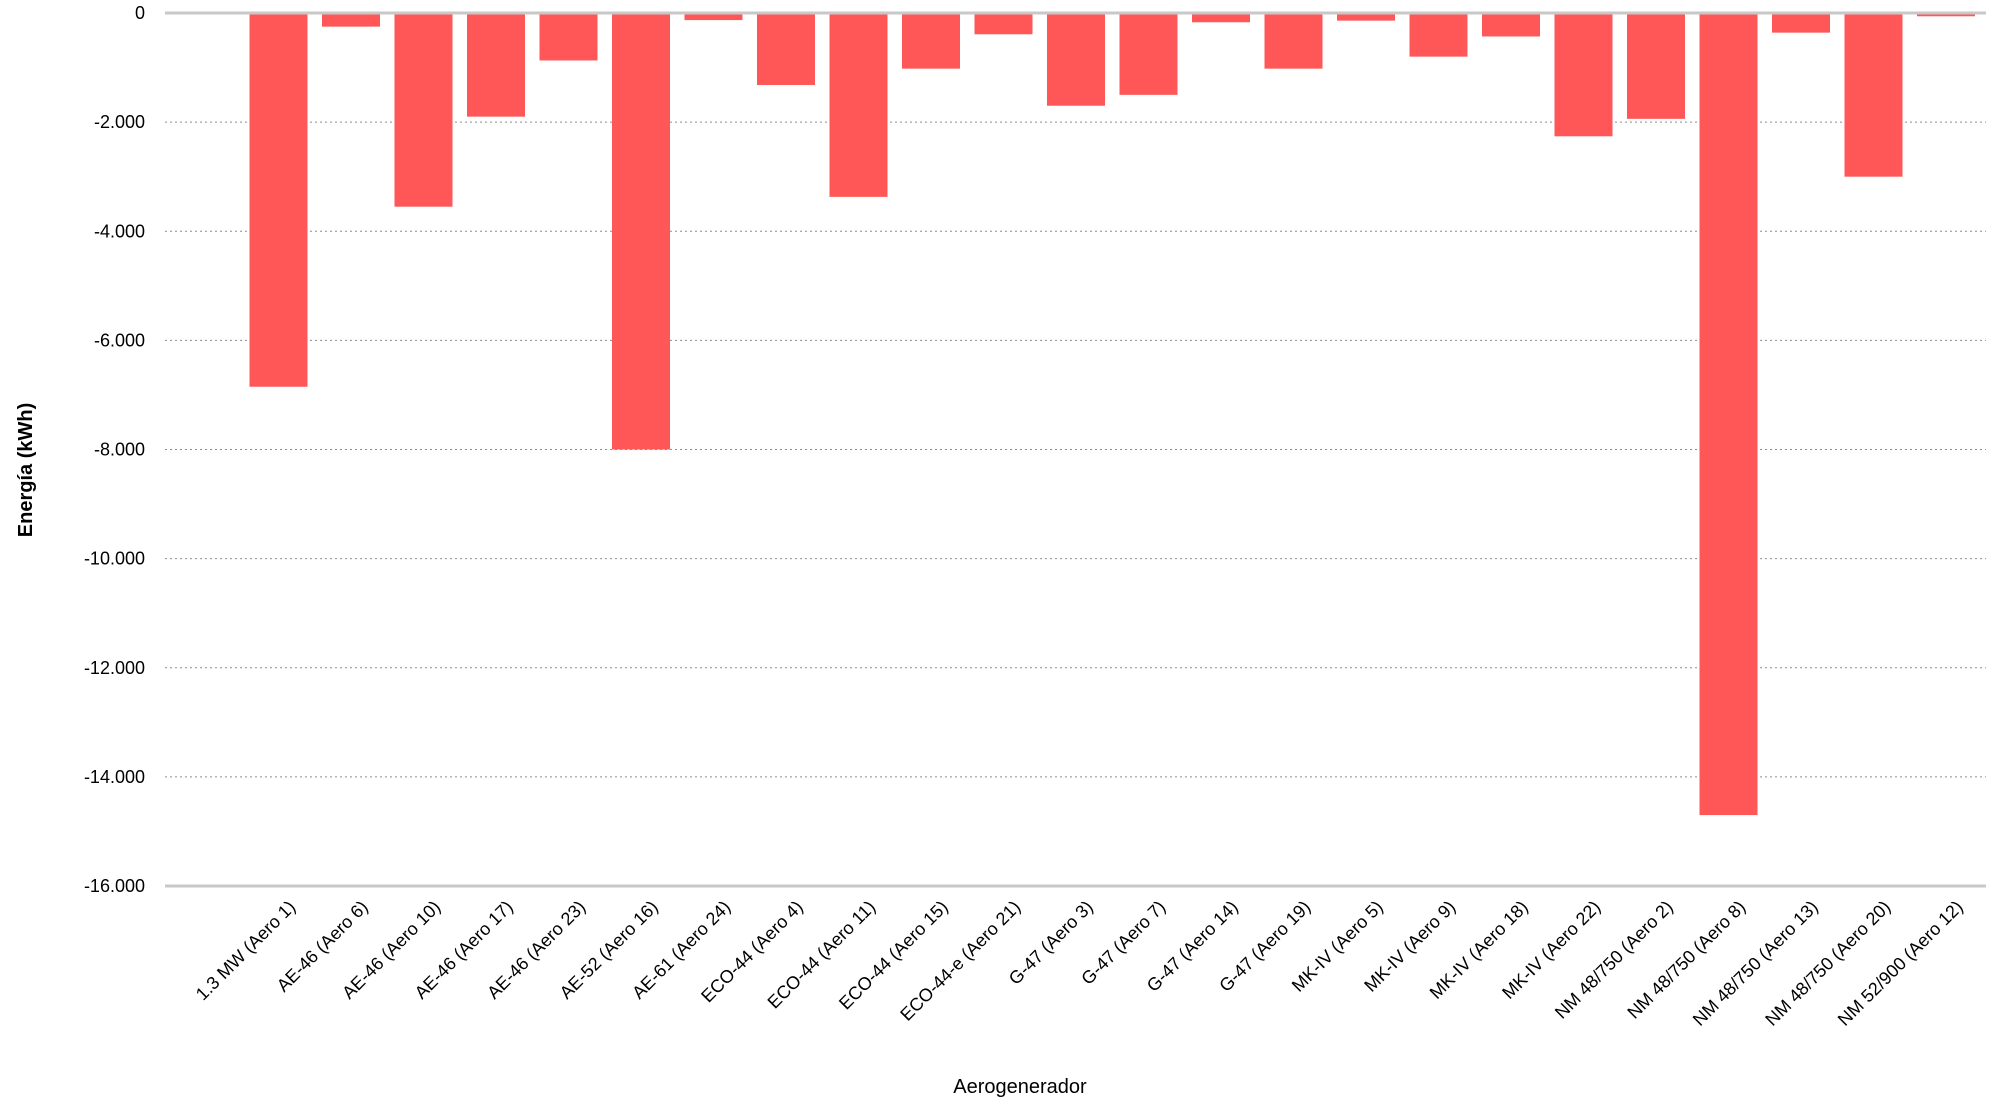 The height and width of the screenshot is (1109, 1996). What do you see at coordinates (119, 340) in the screenshot?
I see `y-tick-label: -6.000` at bounding box center [119, 340].